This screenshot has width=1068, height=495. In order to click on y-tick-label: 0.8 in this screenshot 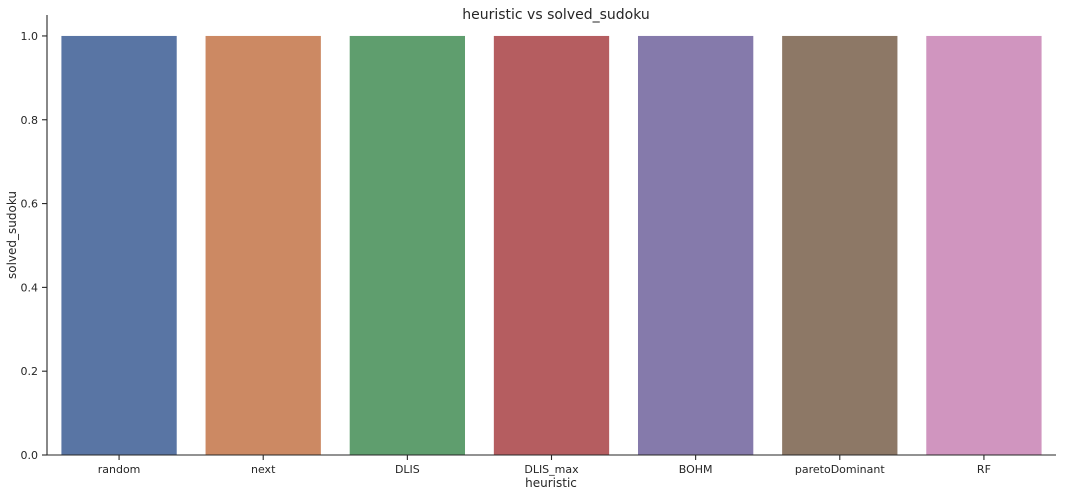, I will do `click(30, 120)`.